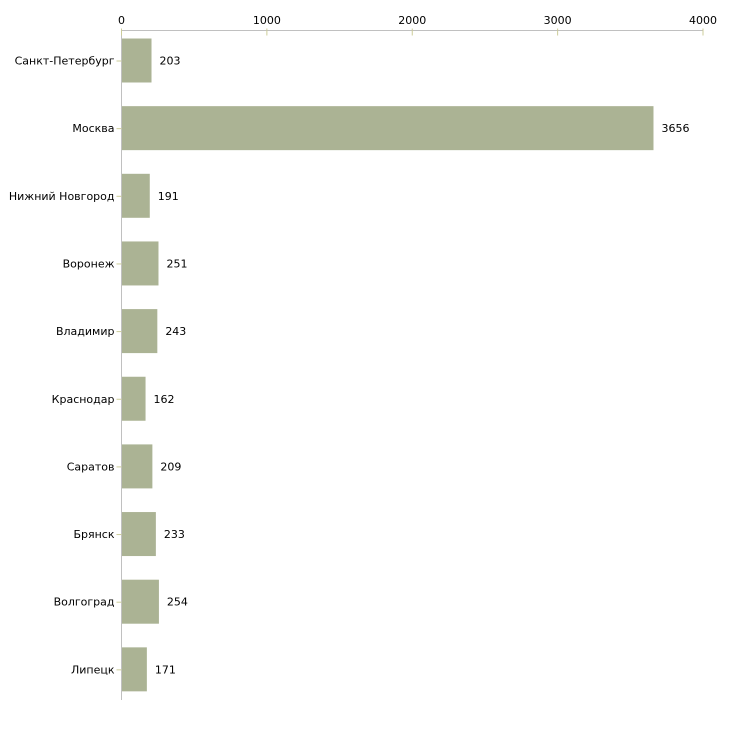 The image size is (730, 730). I want to click on bar-value-label: 254, so click(177, 602).